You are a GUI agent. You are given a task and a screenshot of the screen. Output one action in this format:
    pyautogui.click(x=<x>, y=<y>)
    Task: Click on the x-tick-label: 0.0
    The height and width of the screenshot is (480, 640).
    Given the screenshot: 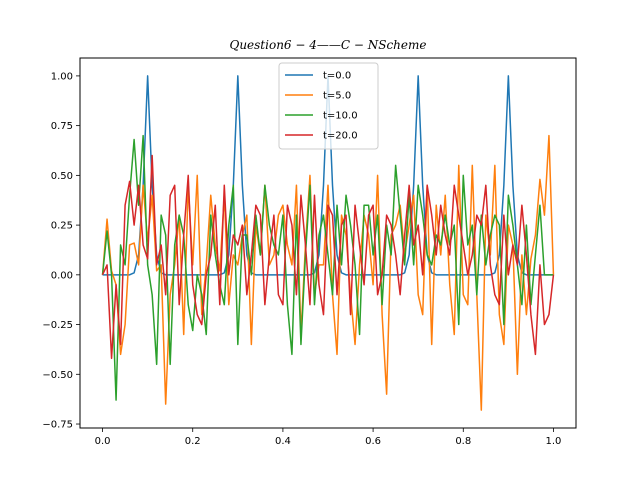 What is the action you would take?
    pyautogui.click(x=103, y=441)
    